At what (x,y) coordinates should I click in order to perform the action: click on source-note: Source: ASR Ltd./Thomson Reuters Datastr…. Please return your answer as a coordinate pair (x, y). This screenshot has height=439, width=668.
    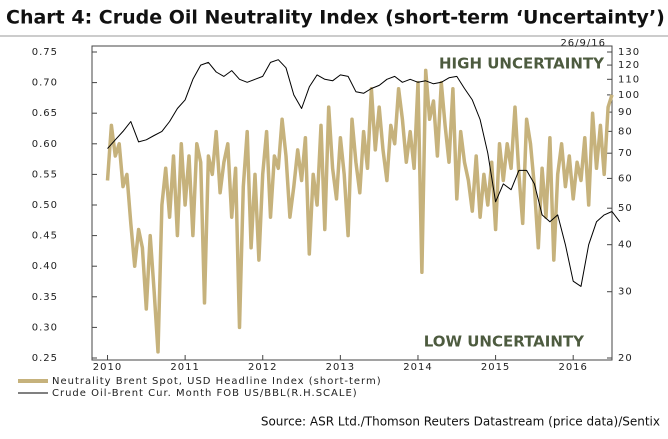
    Looking at the image, I should click on (460, 422).